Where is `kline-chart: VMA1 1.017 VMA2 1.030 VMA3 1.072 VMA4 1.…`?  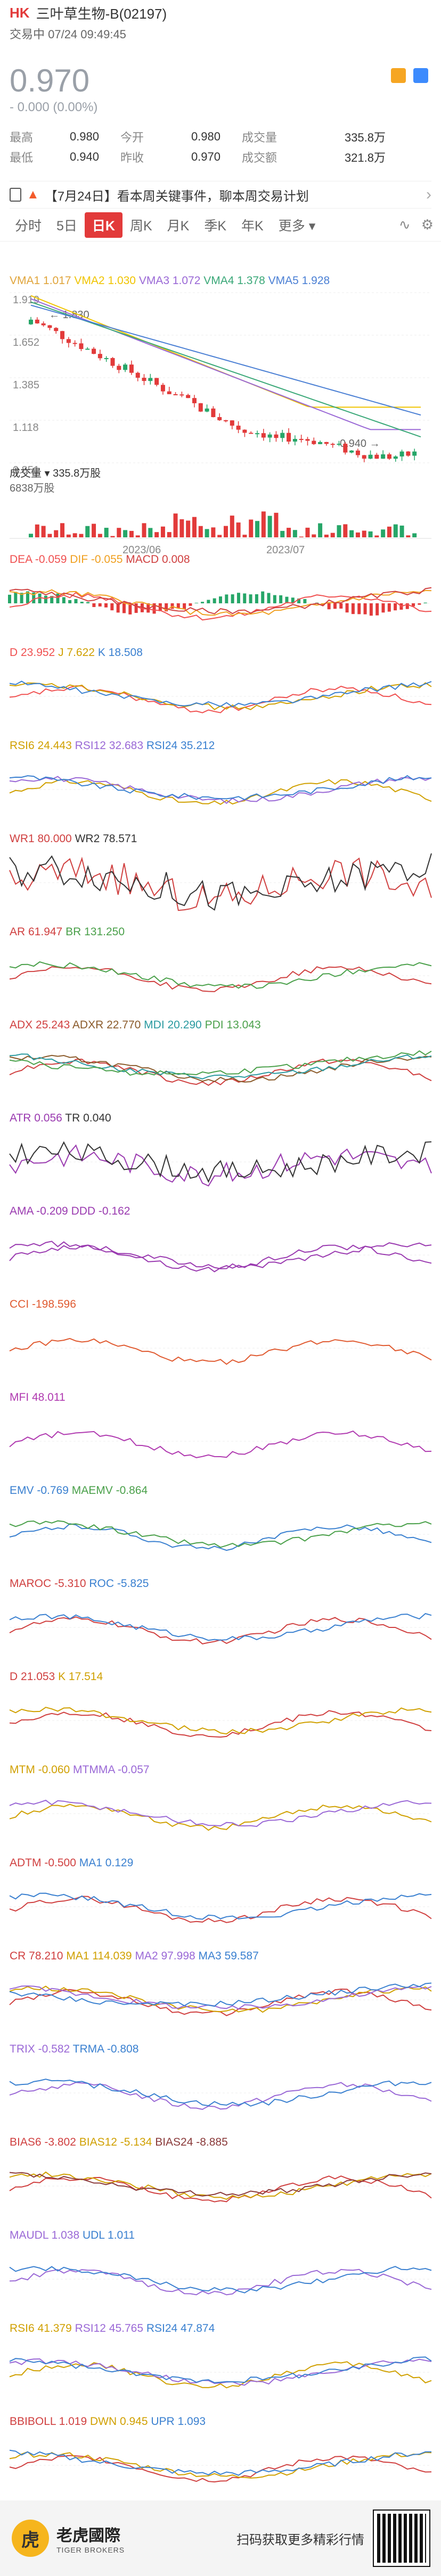 kline-chart: VMA1 1.017 VMA2 1.030 VMA3 1.072 VMA4 1.… is located at coordinates (220, 417).